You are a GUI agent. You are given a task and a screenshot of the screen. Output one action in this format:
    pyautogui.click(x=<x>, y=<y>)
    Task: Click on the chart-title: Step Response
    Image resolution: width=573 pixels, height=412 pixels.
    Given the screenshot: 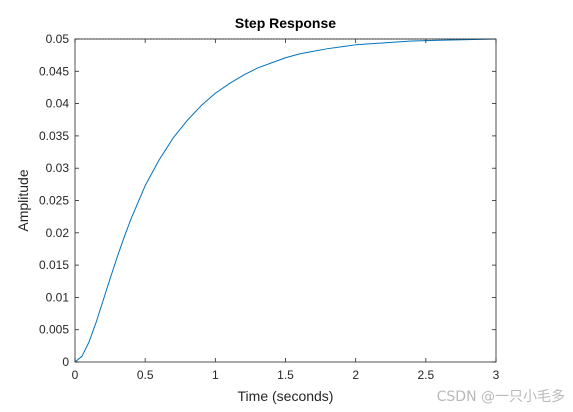 What is the action you would take?
    pyautogui.click(x=285, y=23)
    